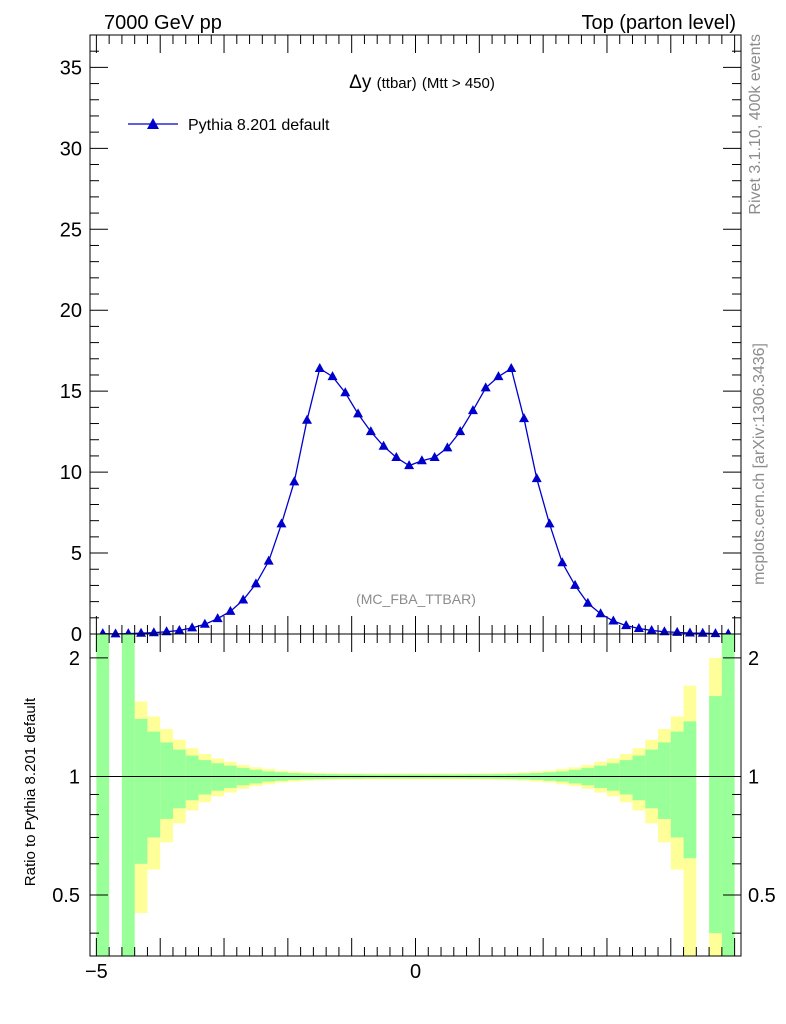 The image size is (786, 1024). I want to click on chart-title-main: Δy, so click(360, 82).